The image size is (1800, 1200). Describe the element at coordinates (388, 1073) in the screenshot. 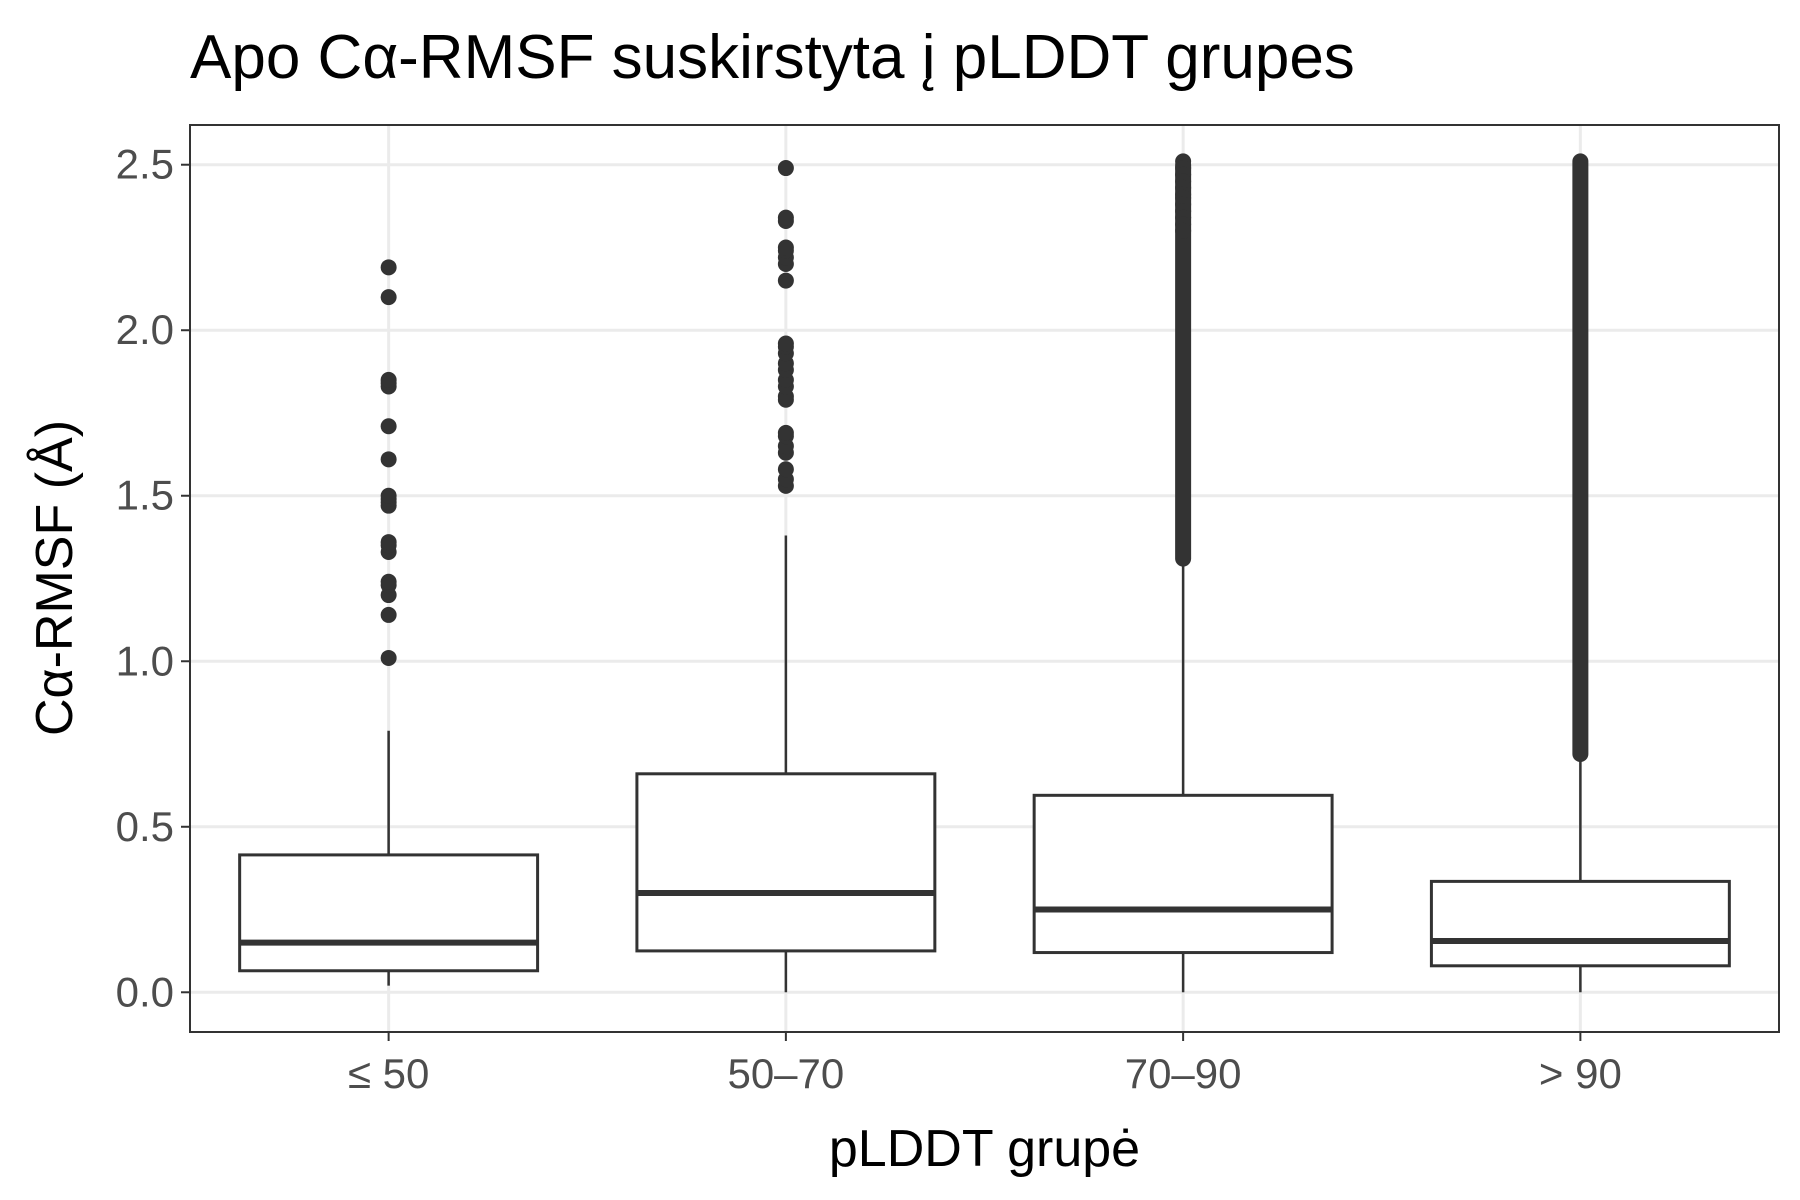

I see `x-tick-label: ≤ 50` at that location.